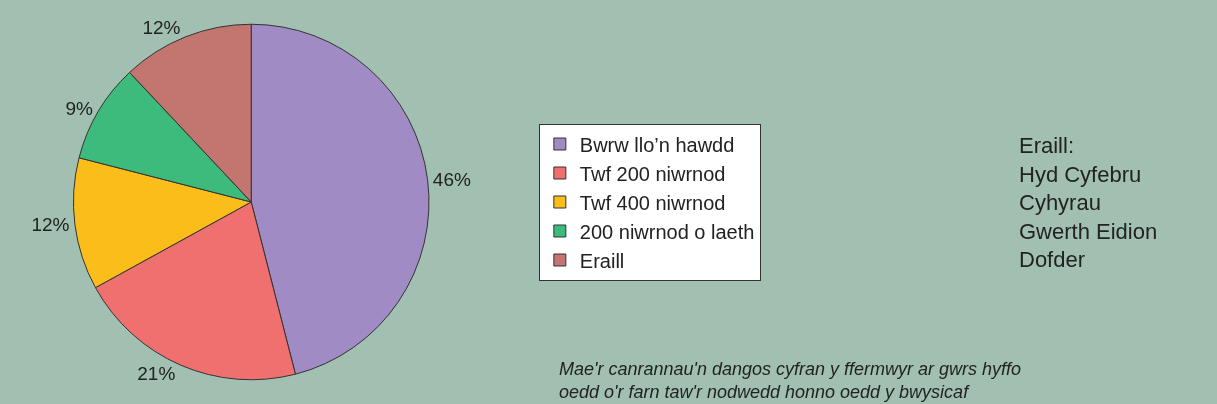 The width and height of the screenshot is (1217, 404). I want to click on data-label: 9%, so click(79, 109).